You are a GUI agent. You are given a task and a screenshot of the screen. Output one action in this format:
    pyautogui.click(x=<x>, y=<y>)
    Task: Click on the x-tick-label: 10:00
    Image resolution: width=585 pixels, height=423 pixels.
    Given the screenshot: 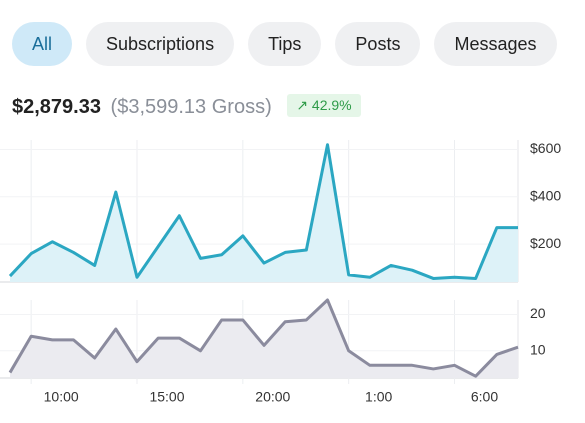 What is the action you would take?
    pyautogui.click(x=61, y=397)
    